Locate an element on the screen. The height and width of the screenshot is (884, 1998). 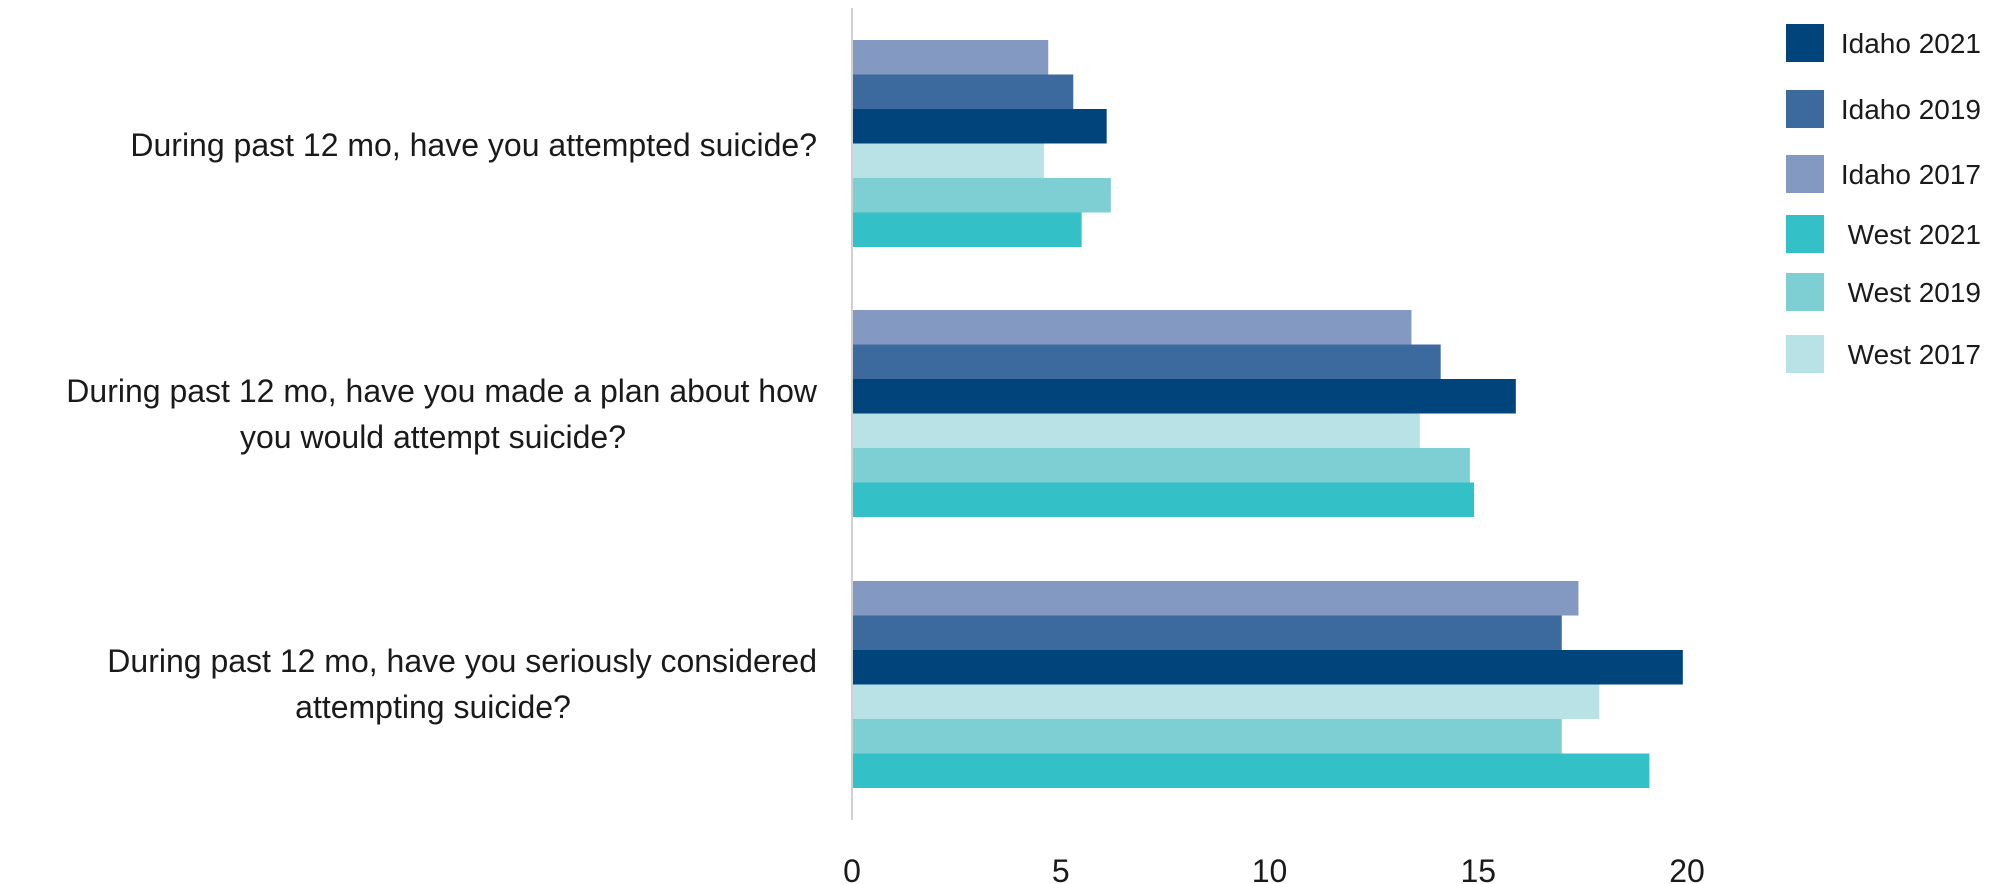
x-tick-label-20: 20 is located at coordinates (1687, 868).